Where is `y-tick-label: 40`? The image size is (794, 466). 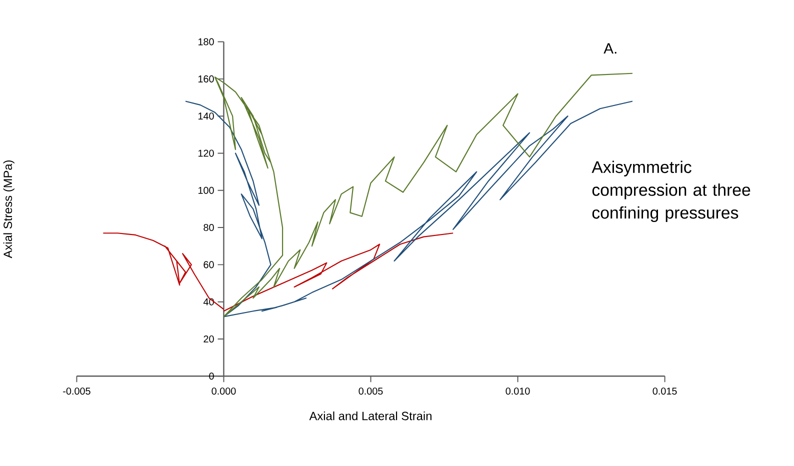 y-tick-label: 40 is located at coordinates (208, 302).